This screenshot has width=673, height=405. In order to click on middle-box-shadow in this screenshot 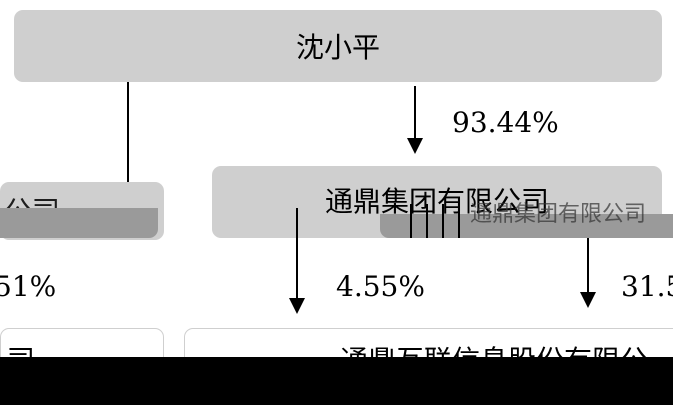, I will do `click(526, 226)`.